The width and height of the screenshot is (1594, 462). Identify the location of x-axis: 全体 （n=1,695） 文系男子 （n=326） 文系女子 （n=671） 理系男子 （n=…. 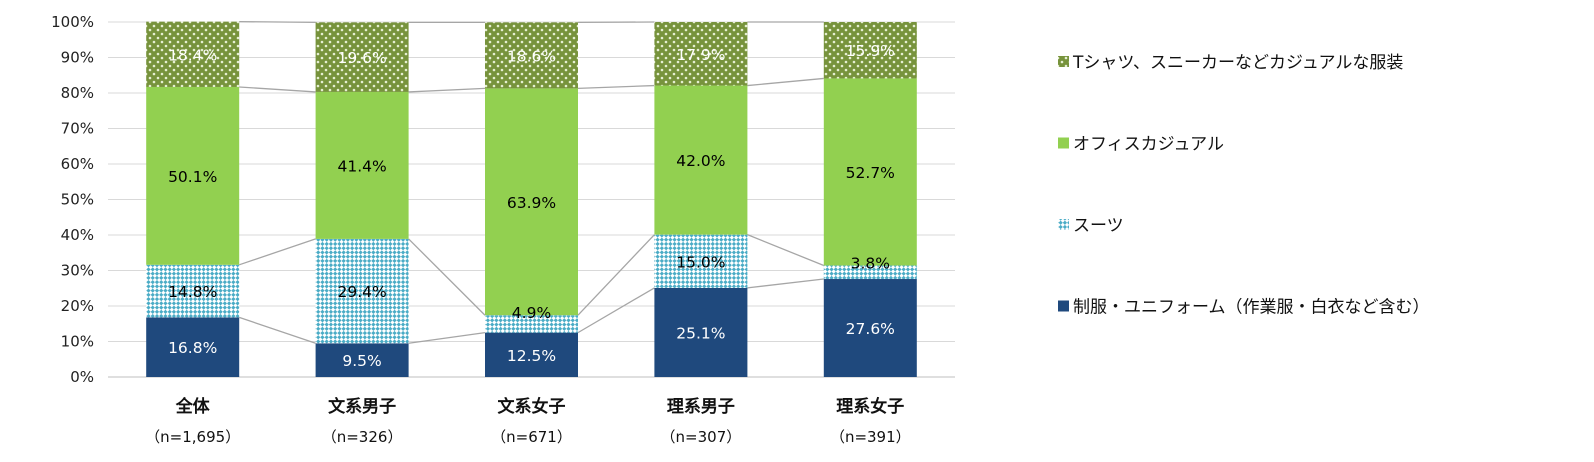
(527, 421).